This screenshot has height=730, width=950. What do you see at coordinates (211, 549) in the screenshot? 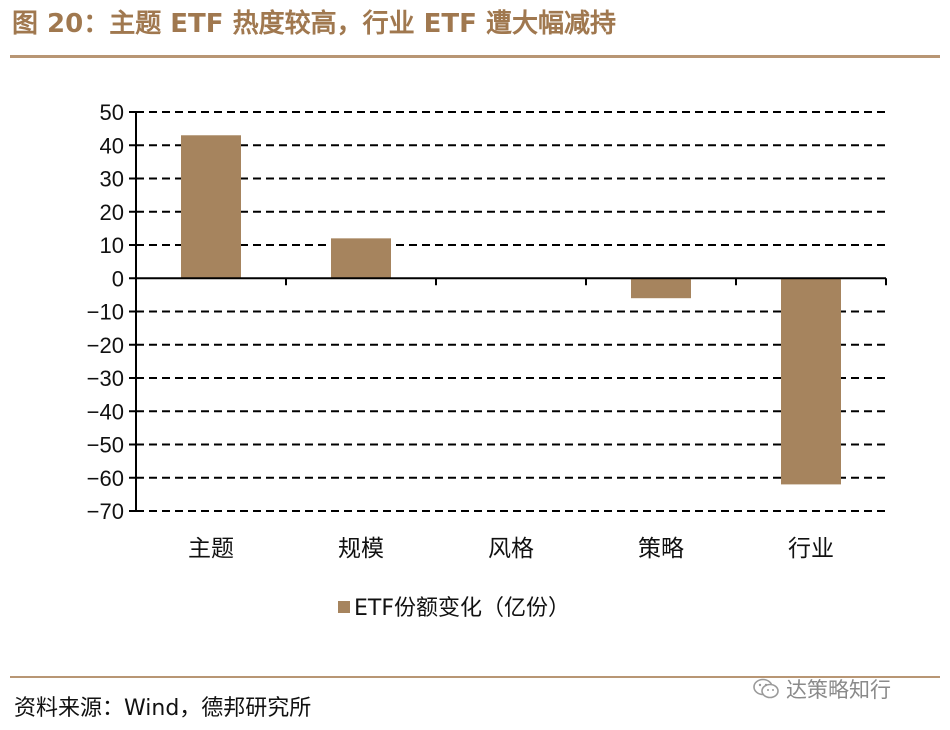
I see `x-category-label: 主题` at bounding box center [211, 549].